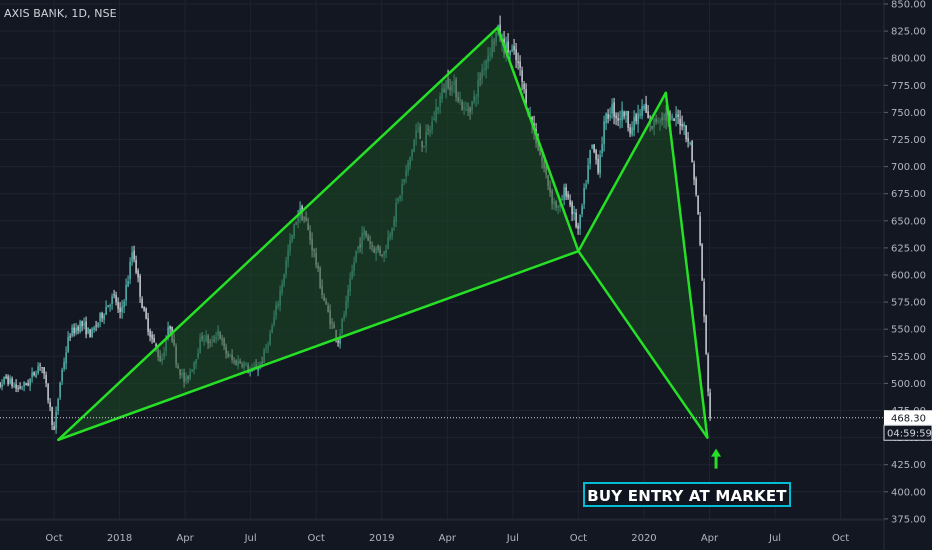 The height and width of the screenshot is (550, 932). Describe the element at coordinates (908, 248) in the screenshot. I see `price-tick-label: 625.00` at that location.